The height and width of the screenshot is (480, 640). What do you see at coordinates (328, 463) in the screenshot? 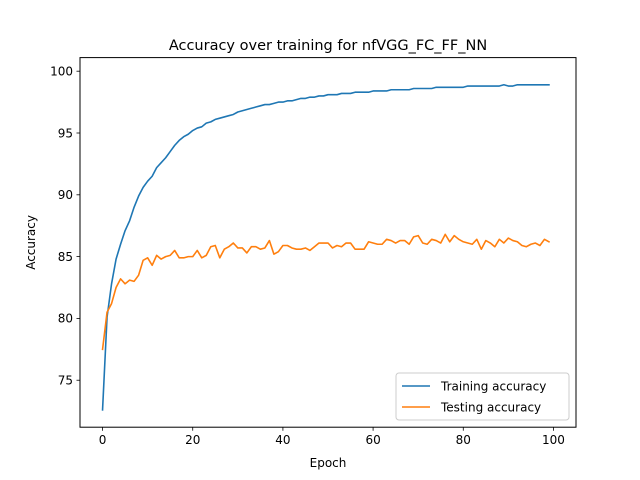
I see `x-axis-label: Epoch` at bounding box center [328, 463].